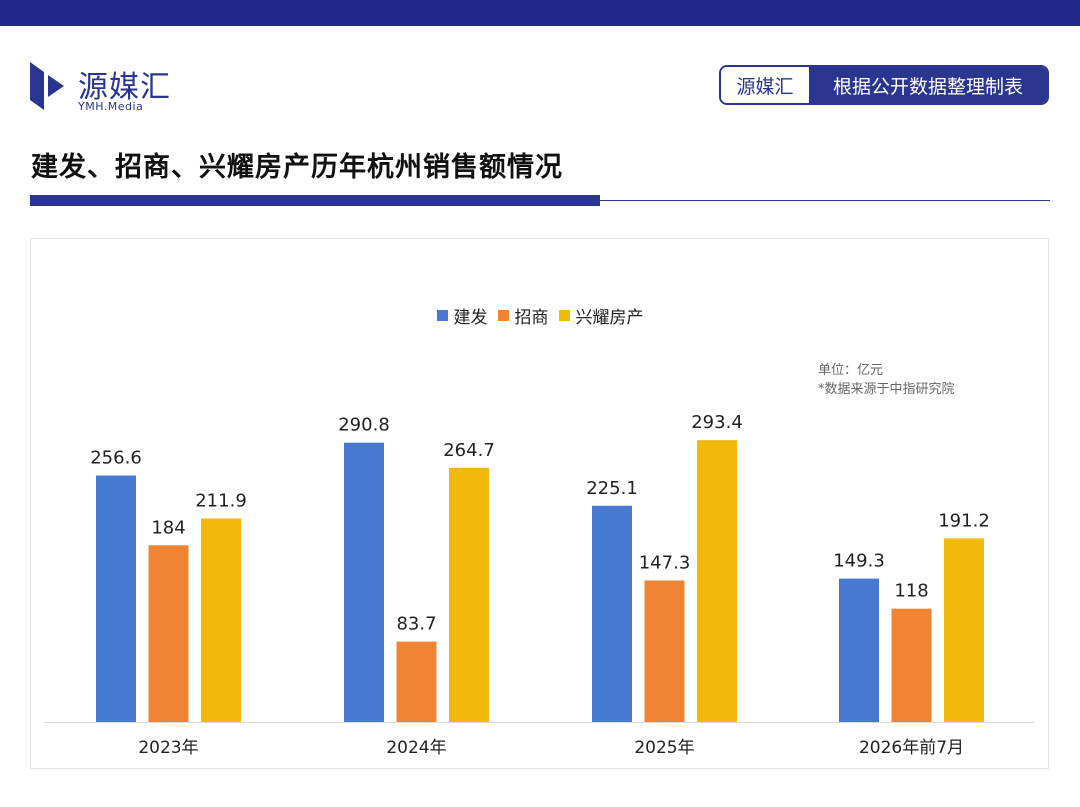 This screenshot has height=807, width=1080. I want to click on x-tick-label: 2024年, so click(416, 748).